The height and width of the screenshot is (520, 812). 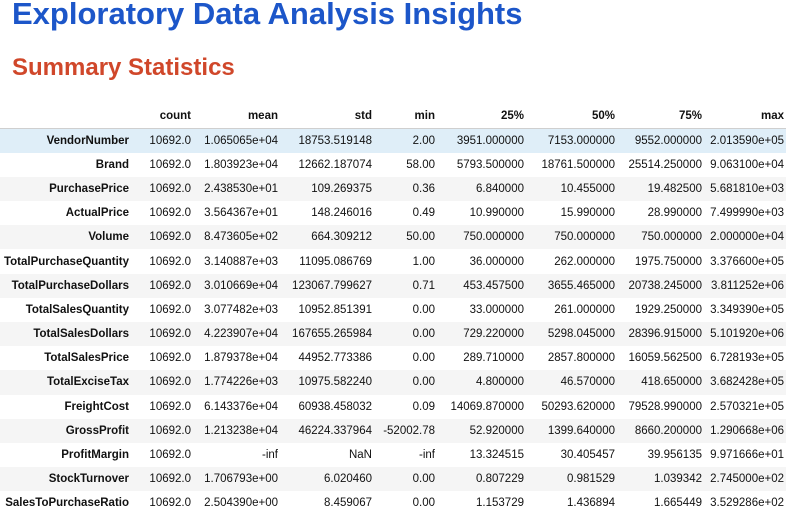 I want to click on page-title: Exploratory Data Analysis Insights, so click(x=267, y=15).